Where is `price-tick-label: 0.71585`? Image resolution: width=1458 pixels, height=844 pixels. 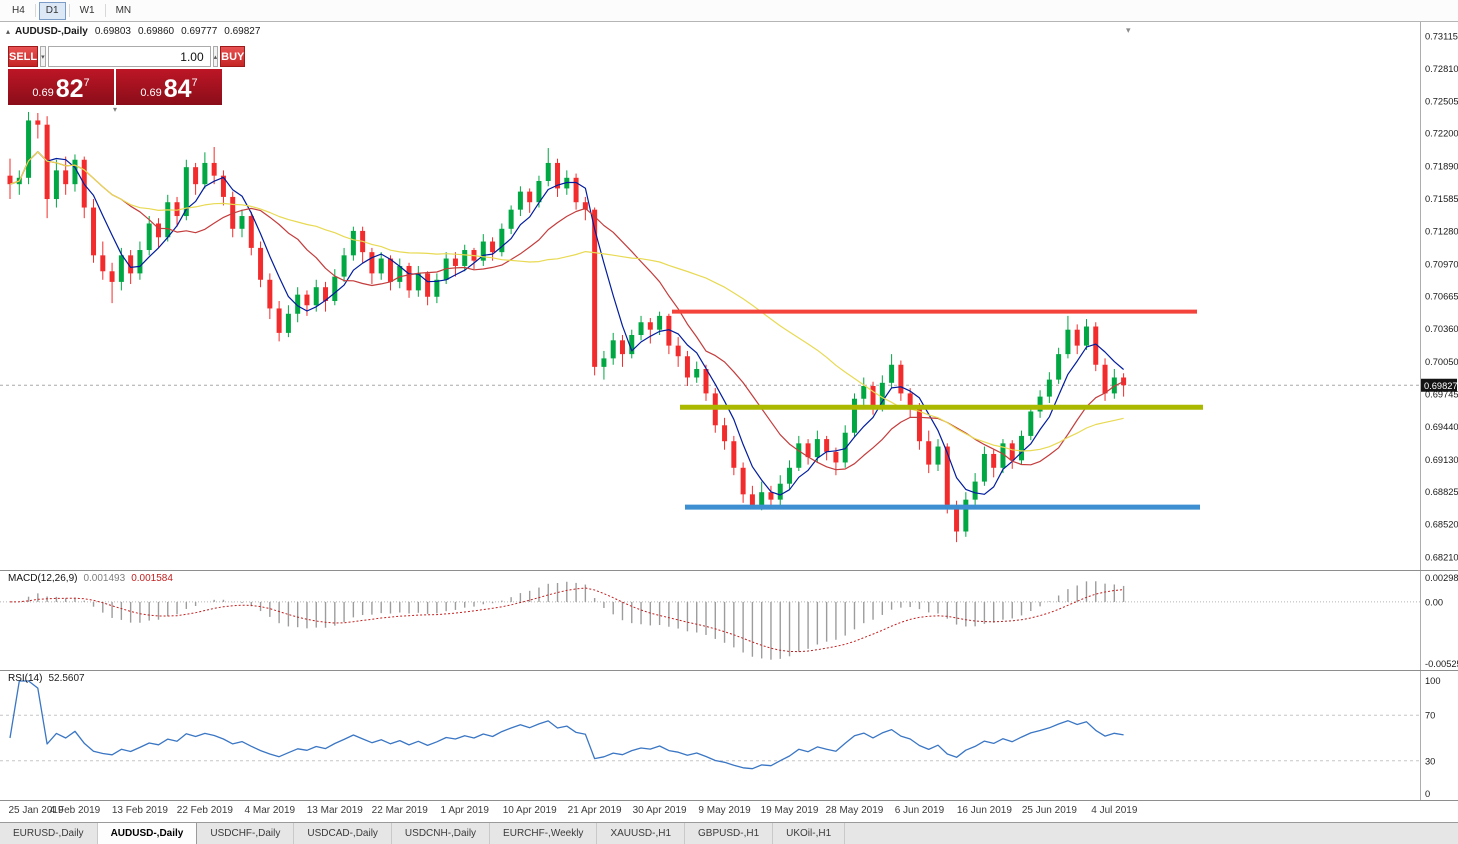 price-tick-label: 0.71585 is located at coordinates (1441, 199).